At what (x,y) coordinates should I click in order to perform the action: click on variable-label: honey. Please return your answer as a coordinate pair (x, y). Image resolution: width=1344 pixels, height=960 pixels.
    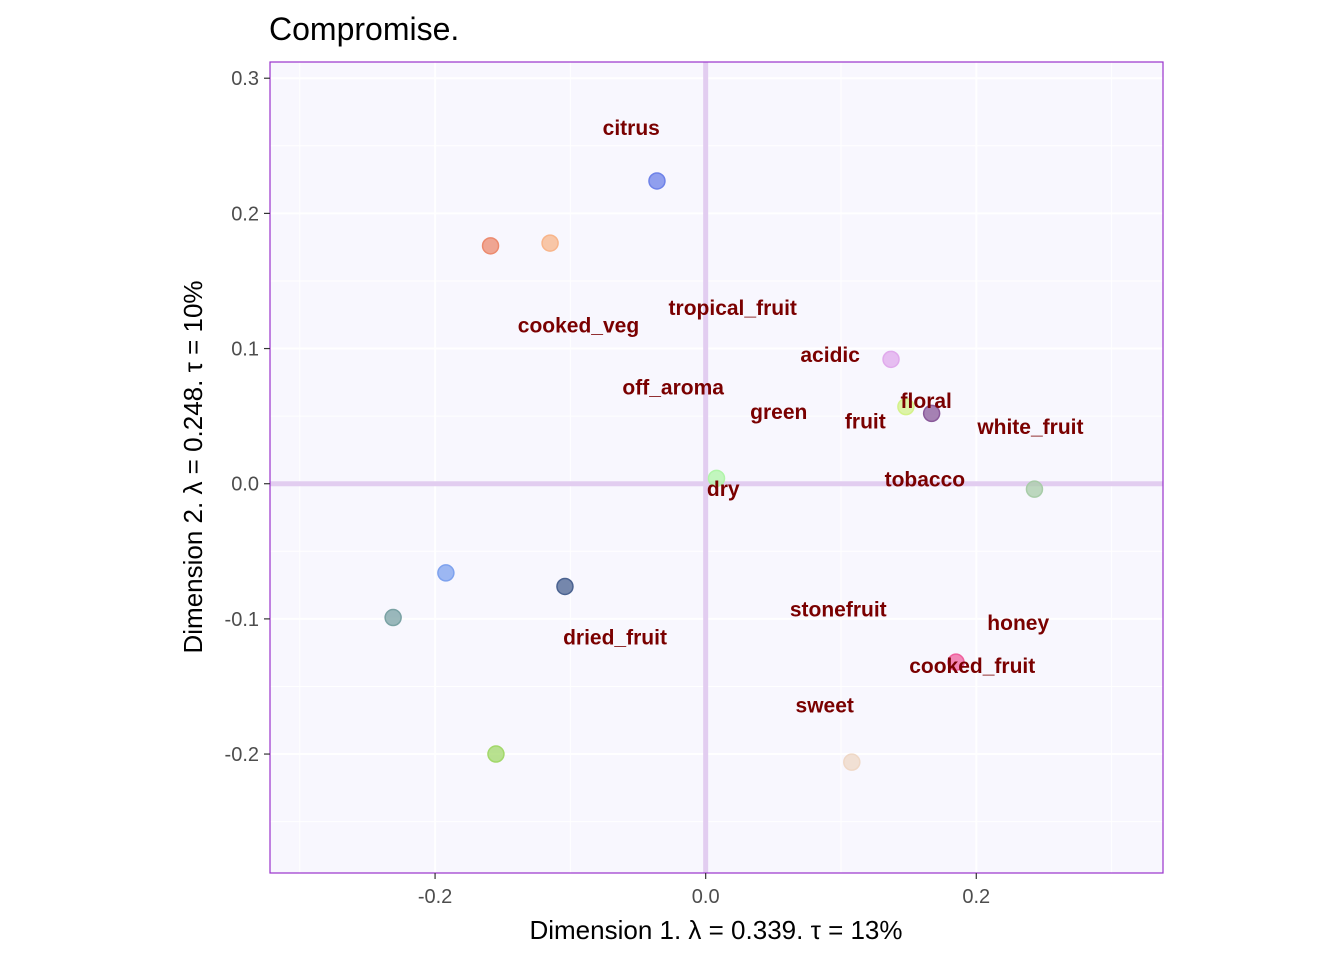
    Looking at the image, I should click on (1018, 623).